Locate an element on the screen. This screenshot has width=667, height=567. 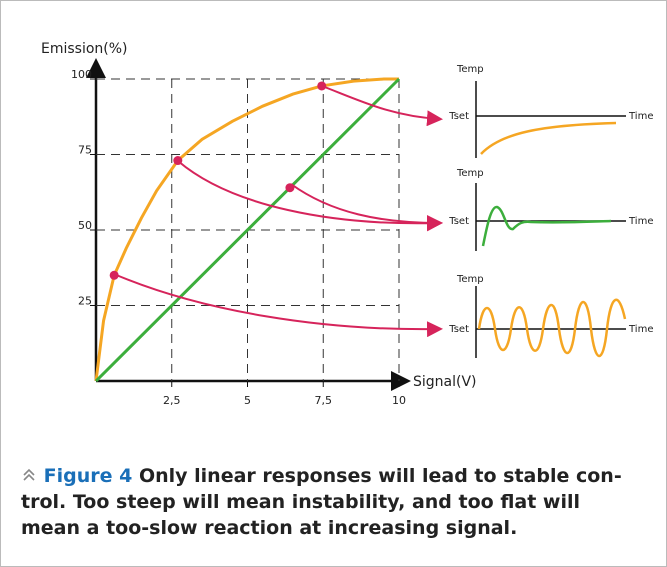
insets is located at coordinates (551, 219).